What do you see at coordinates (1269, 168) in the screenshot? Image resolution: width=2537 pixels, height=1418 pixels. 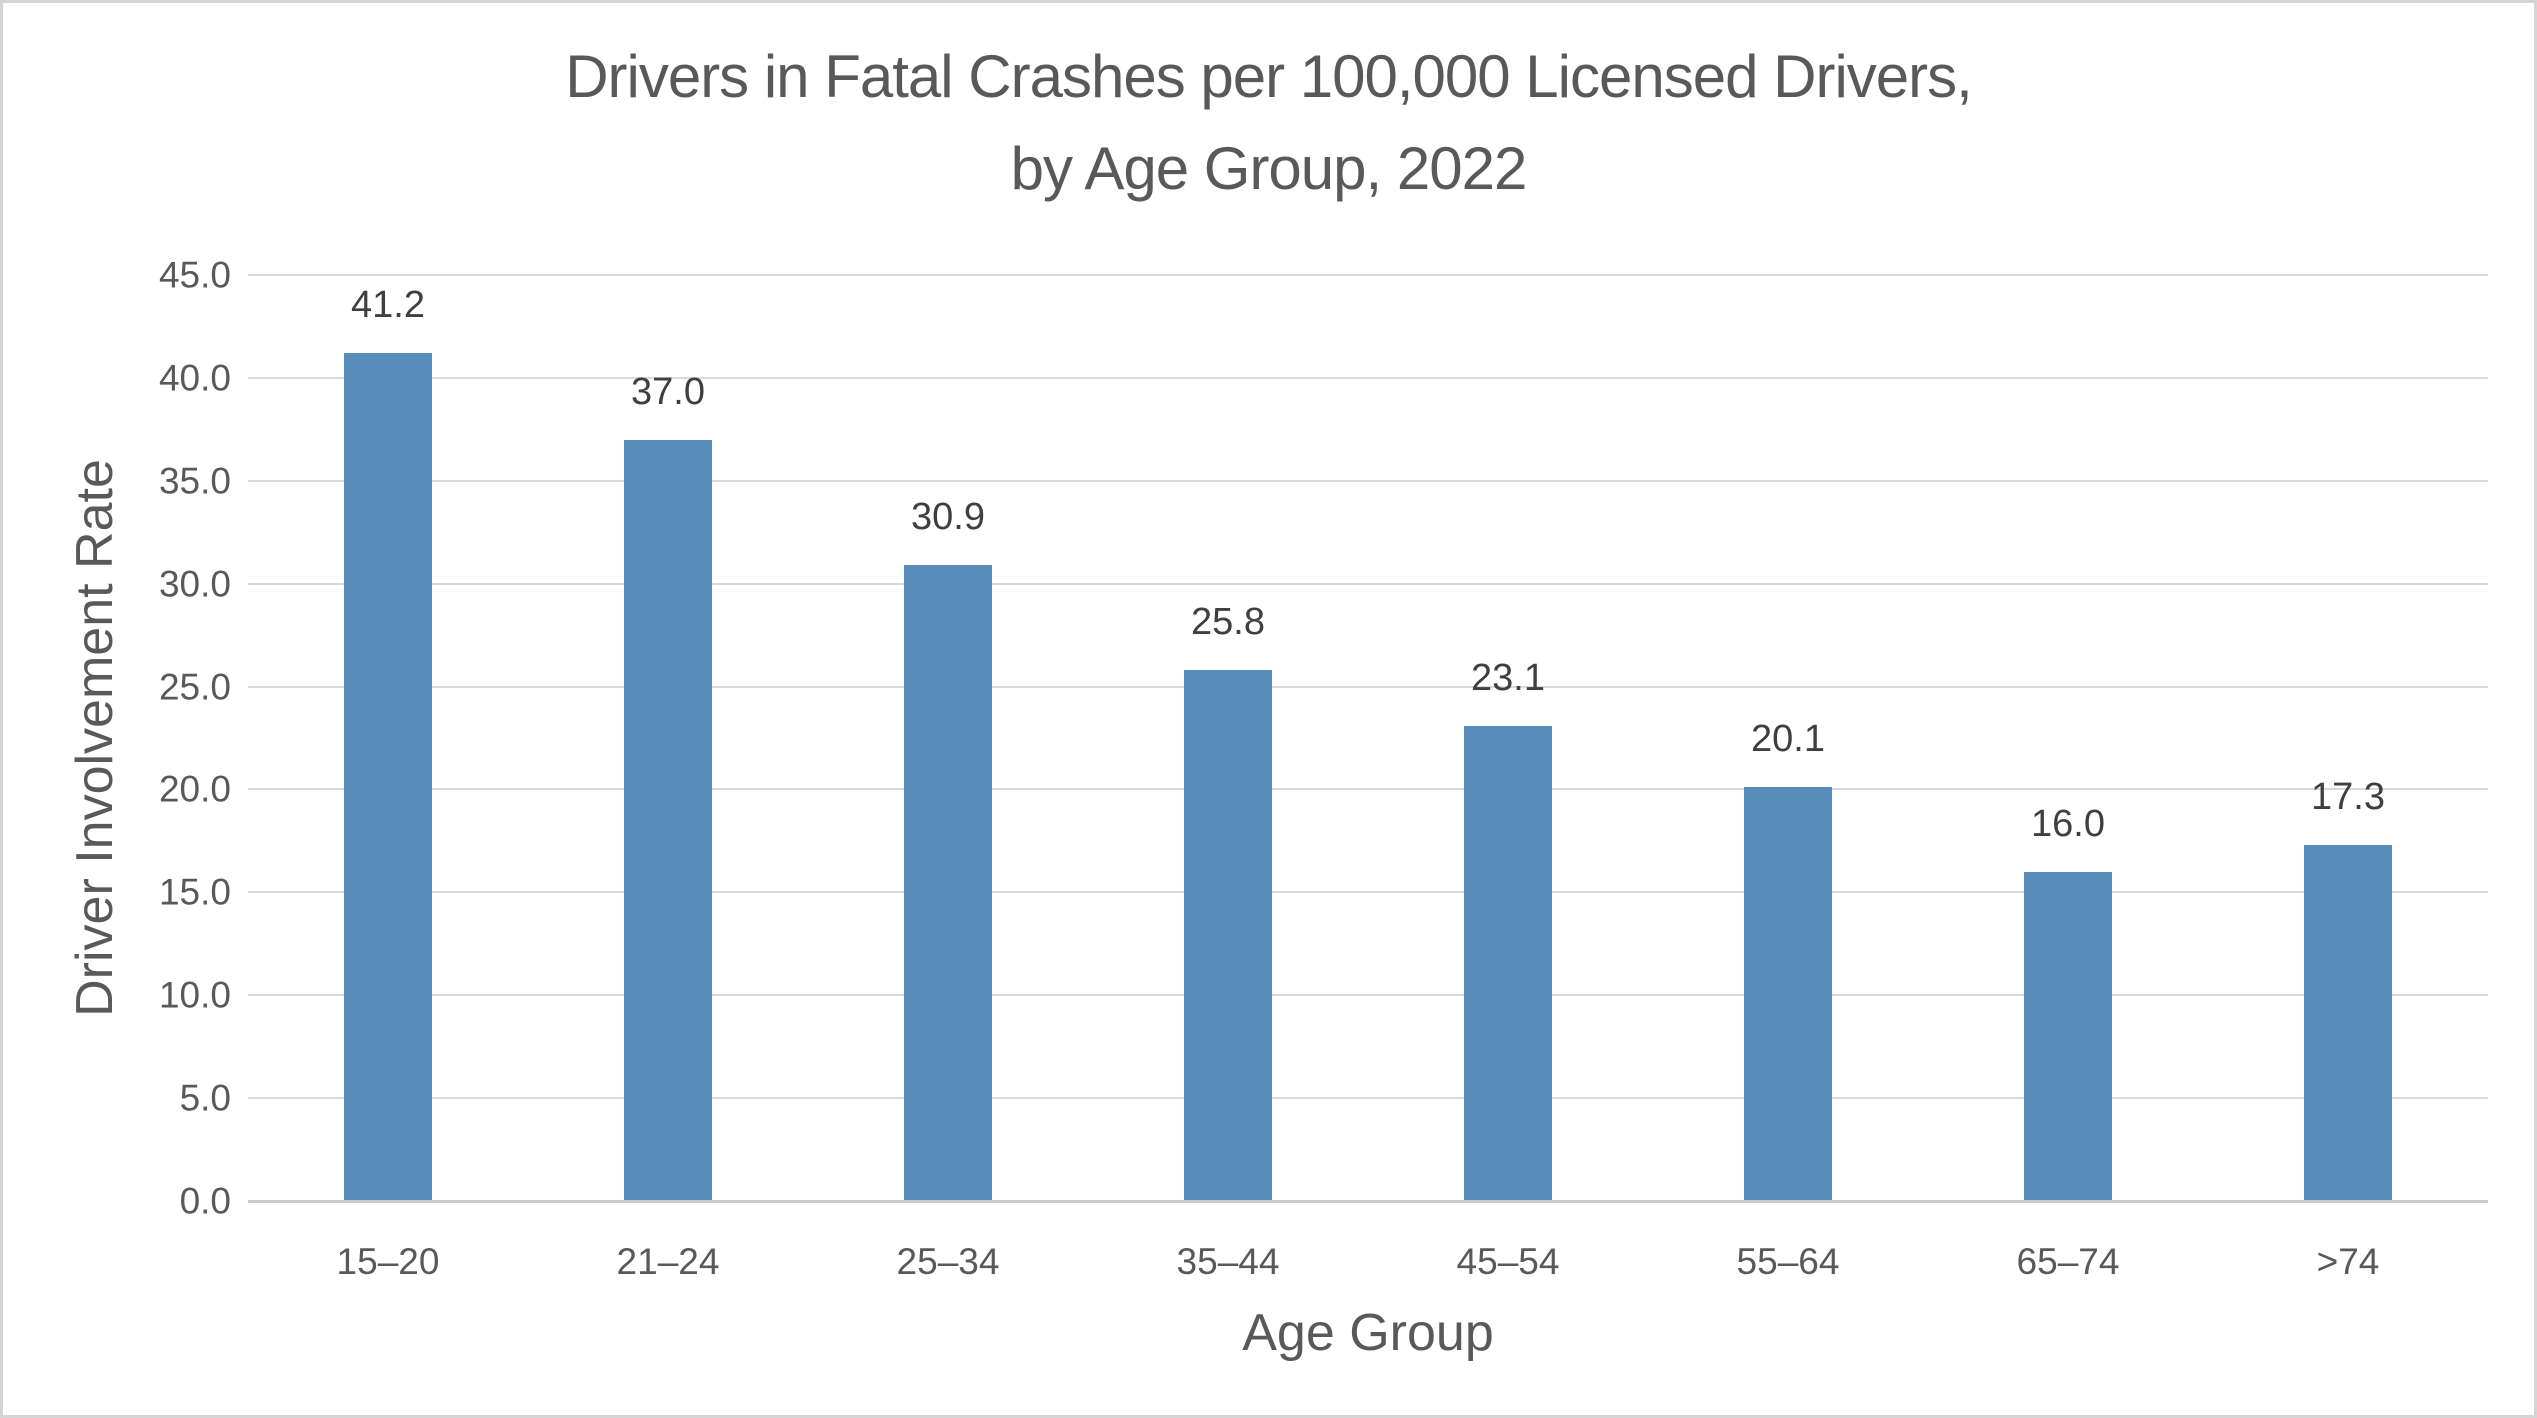 I see `chart-title-line2: by Age Group, 2022` at bounding box center [1269, 168].